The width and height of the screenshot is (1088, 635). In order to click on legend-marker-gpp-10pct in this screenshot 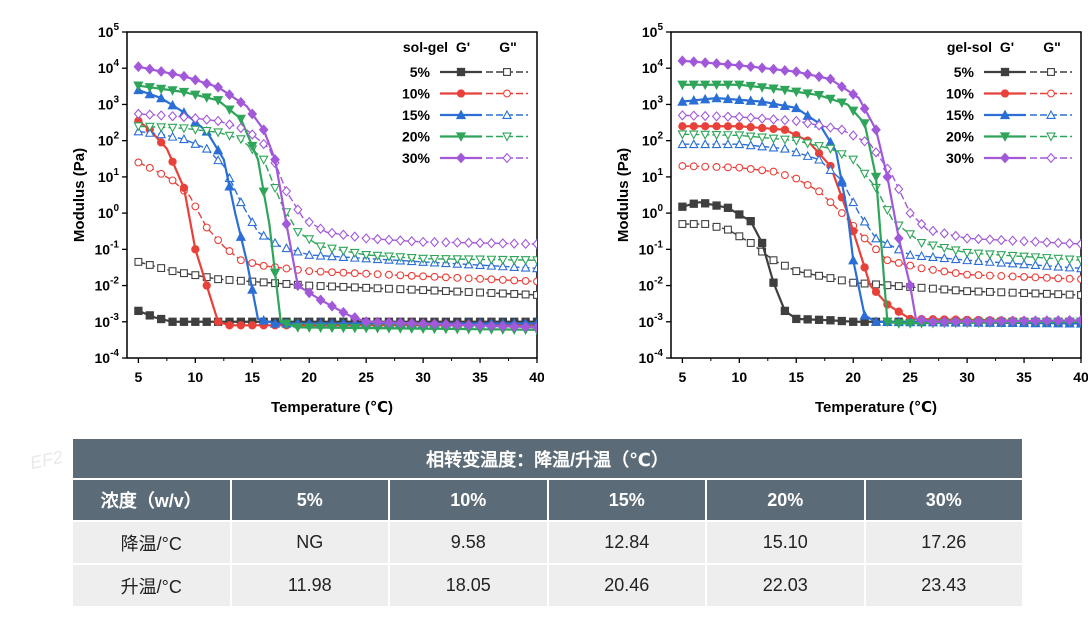, I will do `click(1051, 93)`.